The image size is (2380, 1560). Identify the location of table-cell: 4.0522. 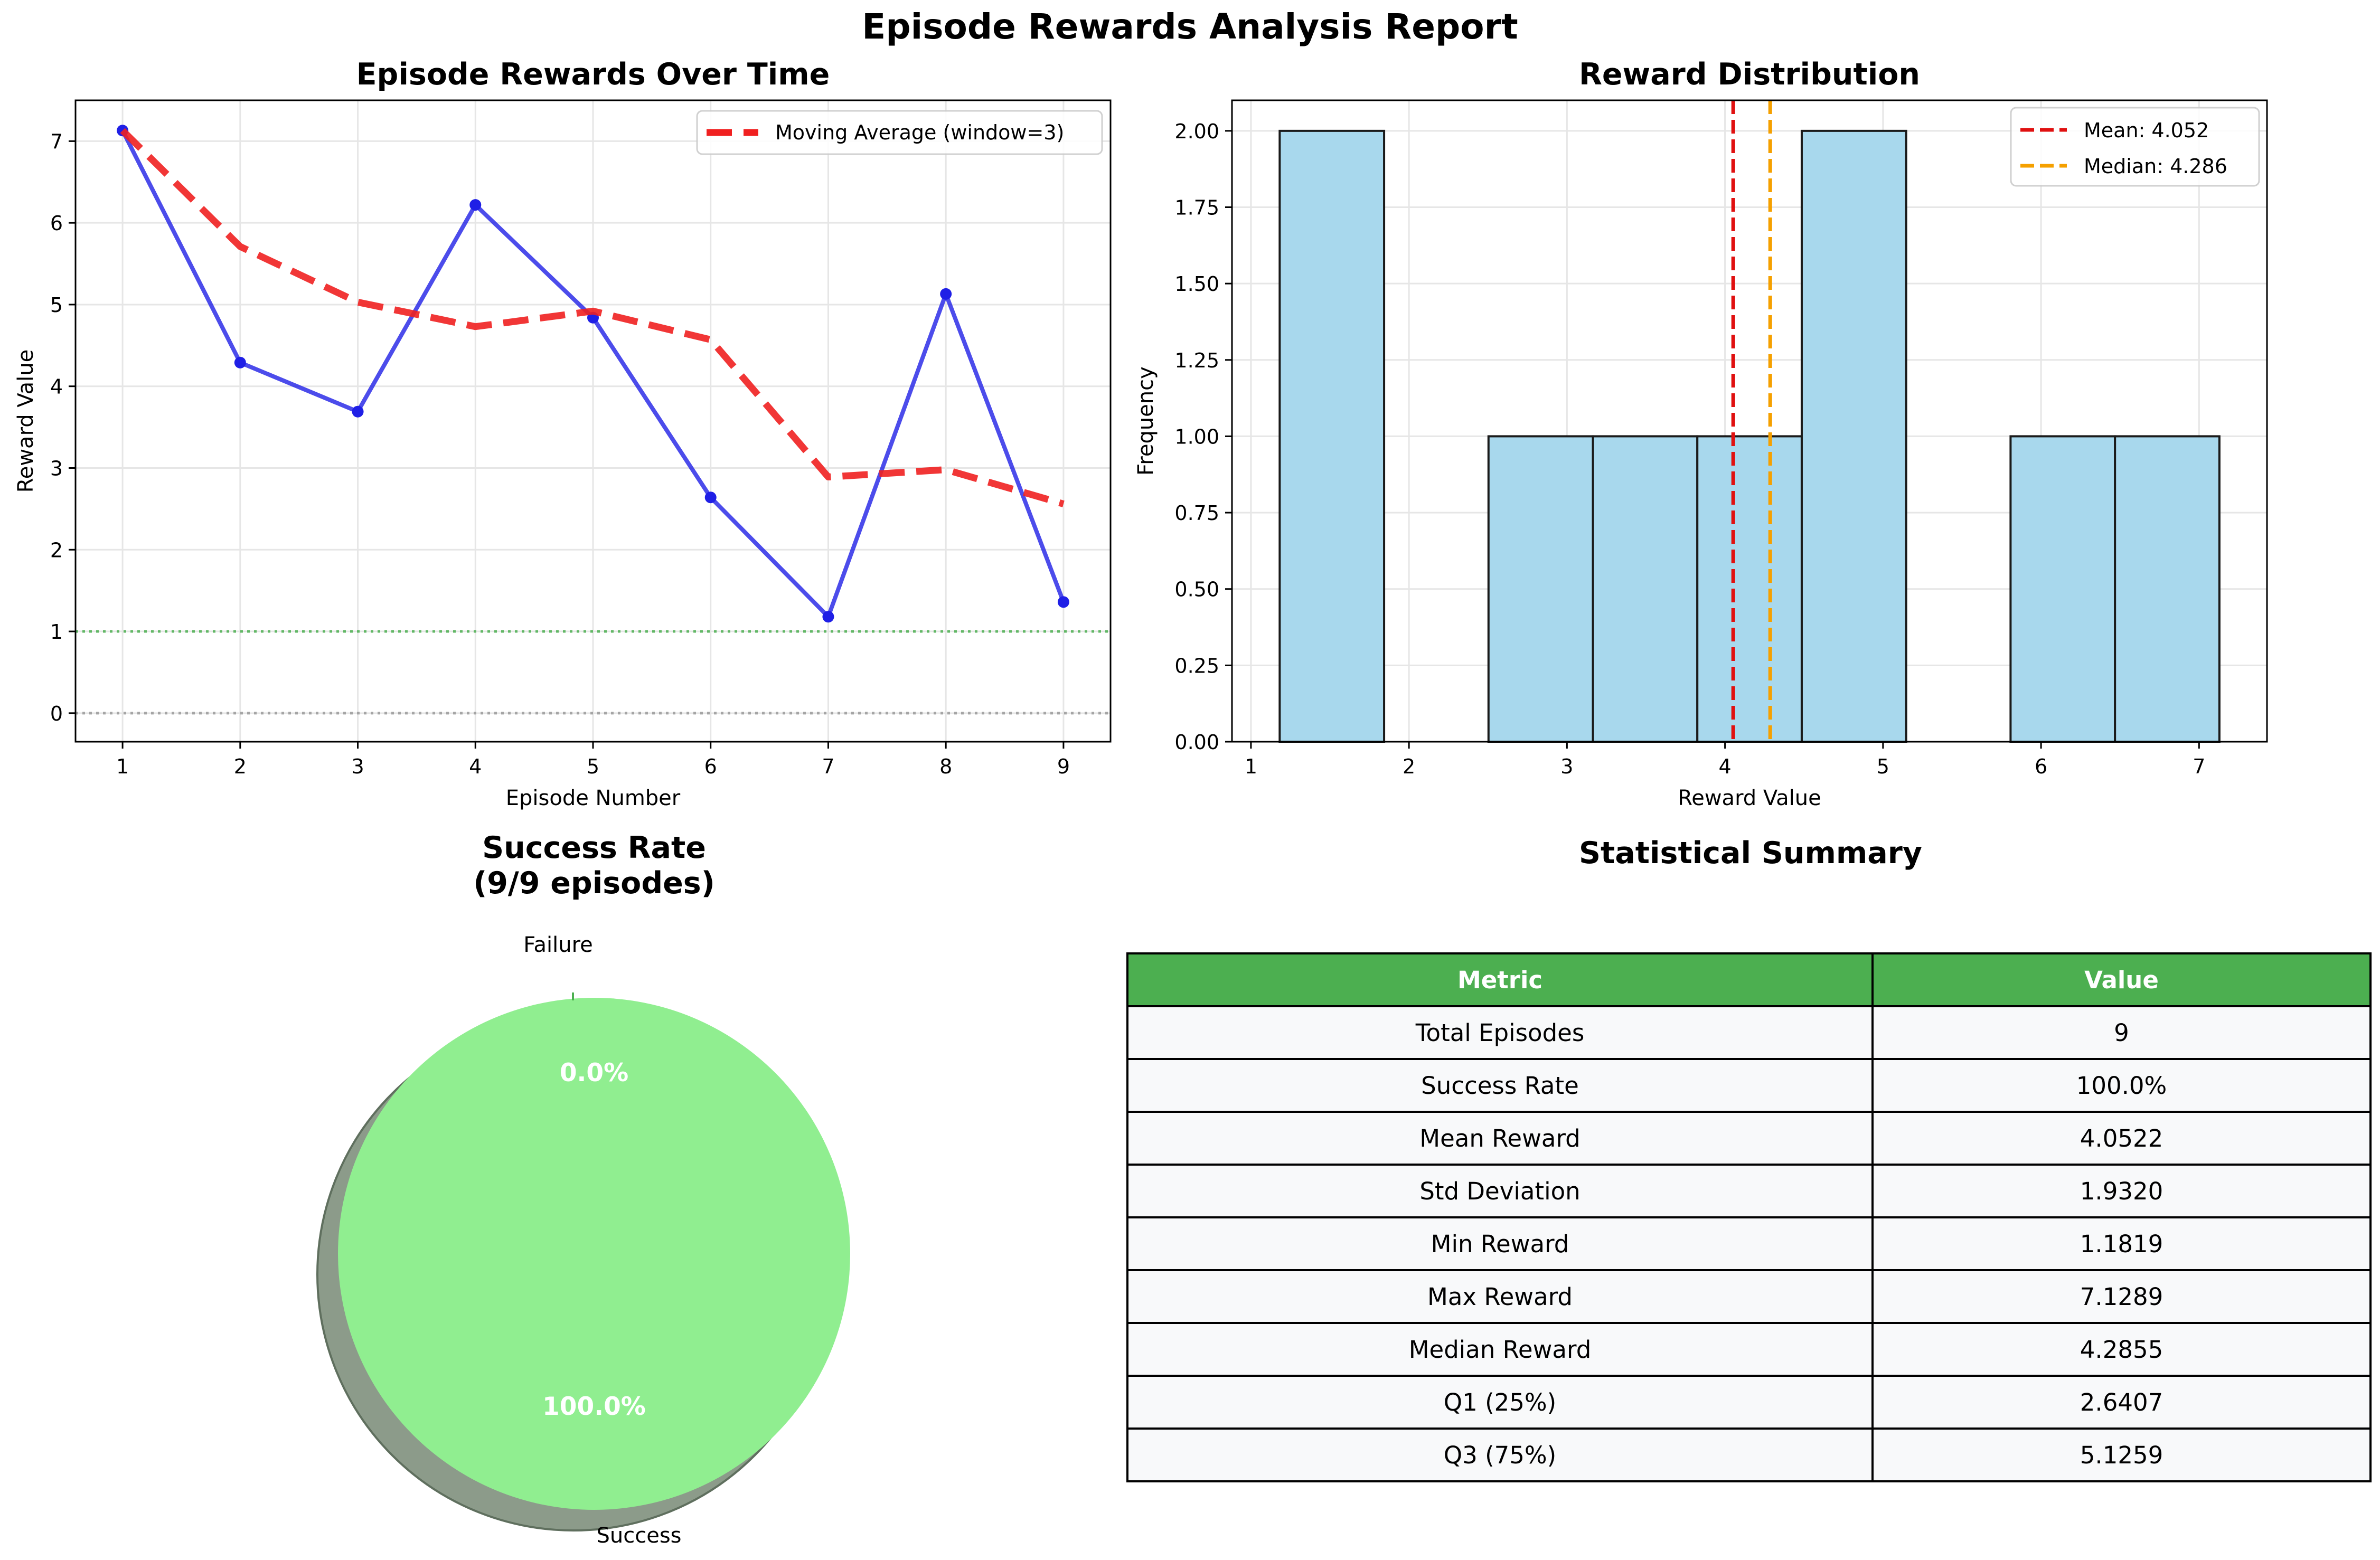
(2121, 1138).